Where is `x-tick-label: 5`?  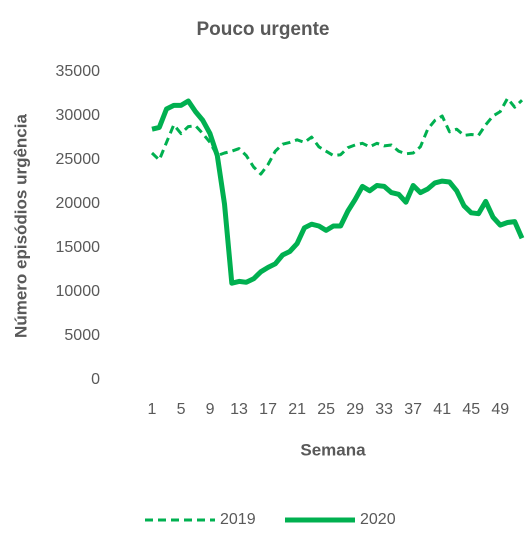 x-tick-label: 5 is located at coordinates (181, 409).